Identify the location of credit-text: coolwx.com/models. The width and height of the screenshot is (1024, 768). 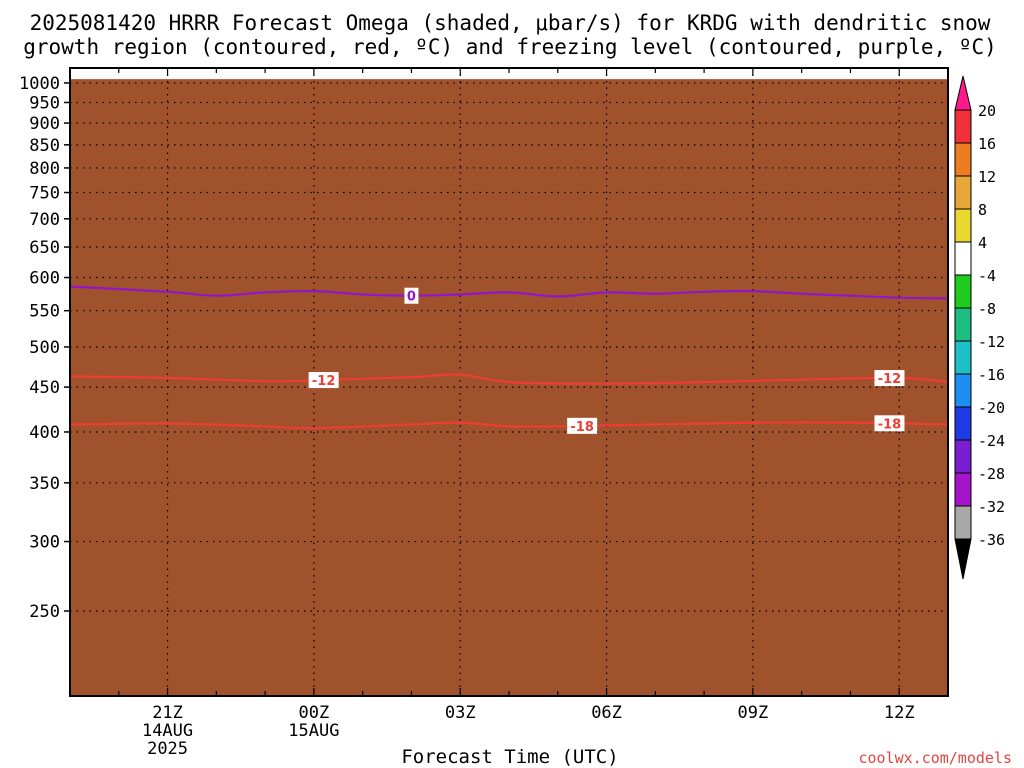
(935, 758).